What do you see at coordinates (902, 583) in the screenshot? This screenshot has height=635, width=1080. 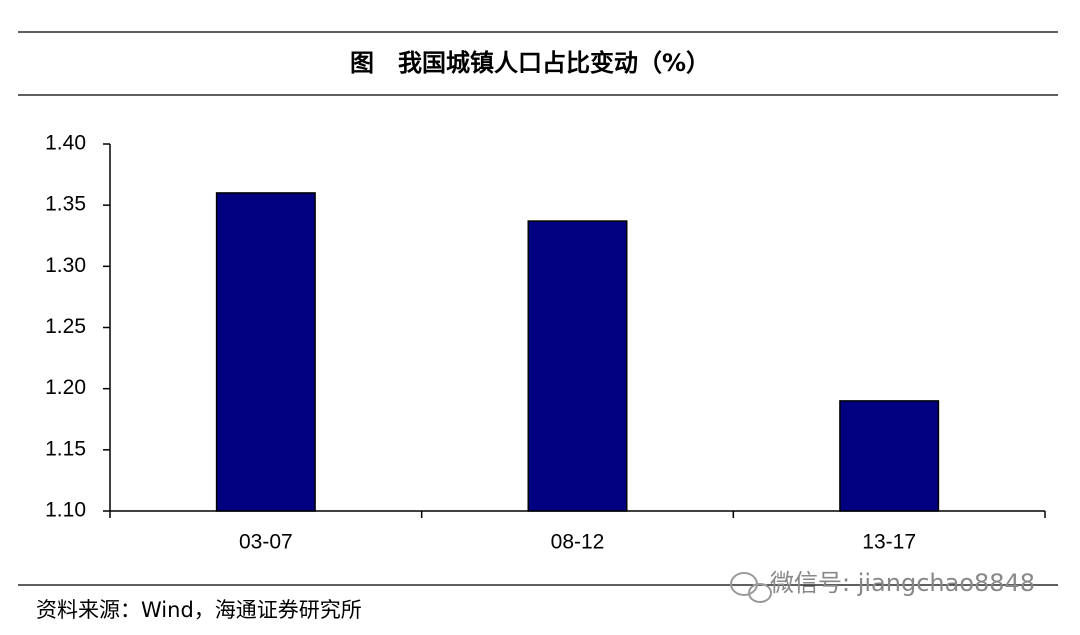 I see `watermark: 微信号: jiangchao8848` at bounding box center [902, 583].